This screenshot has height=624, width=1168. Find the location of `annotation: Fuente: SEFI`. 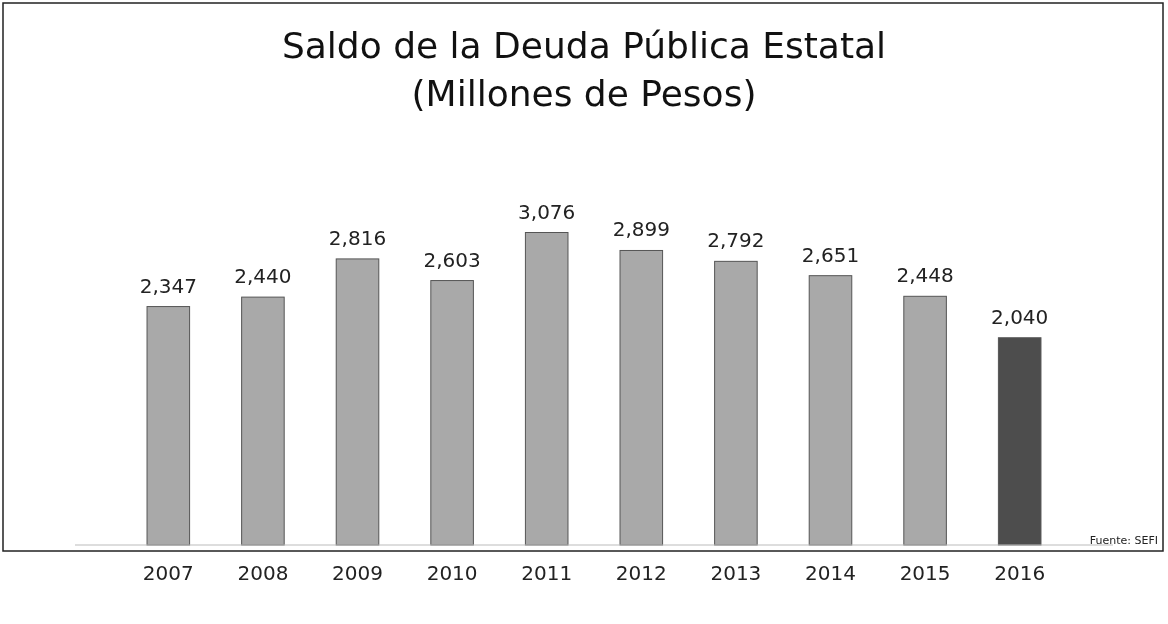

annotation: Fuente: SEFI is located at coordinates (1123, 540).